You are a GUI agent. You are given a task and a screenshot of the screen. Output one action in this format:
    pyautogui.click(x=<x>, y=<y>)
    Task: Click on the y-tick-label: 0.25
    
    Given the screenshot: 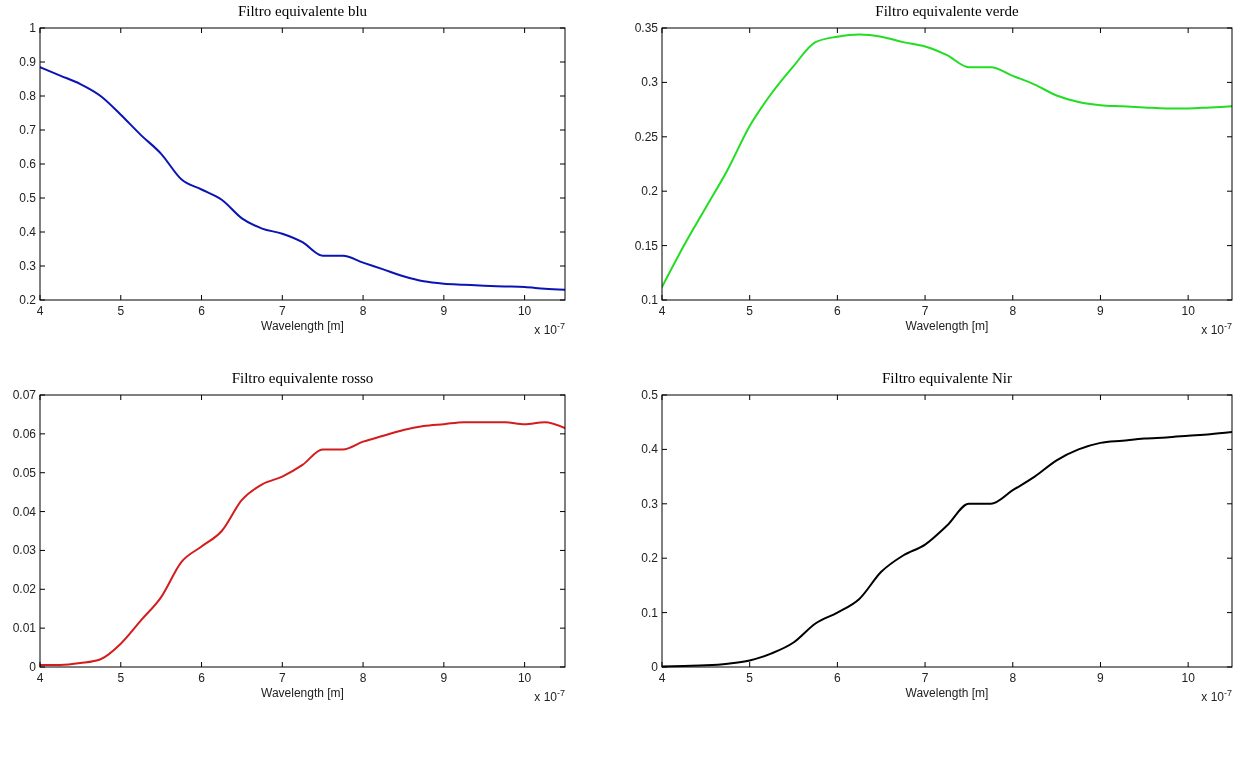 What is the action you would take?
    pyautogui.click(x=646, y=136)
    